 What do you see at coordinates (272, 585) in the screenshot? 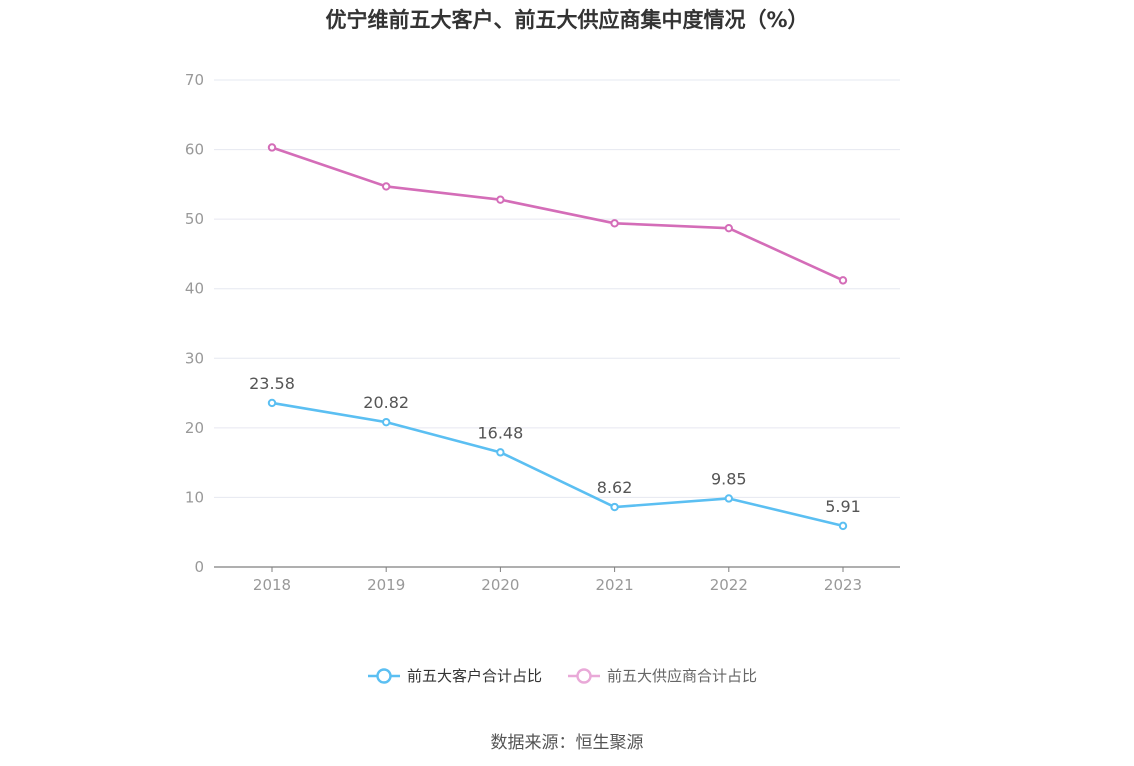
I see `x-tick-label: 2018` at bounding box center [272, 585].